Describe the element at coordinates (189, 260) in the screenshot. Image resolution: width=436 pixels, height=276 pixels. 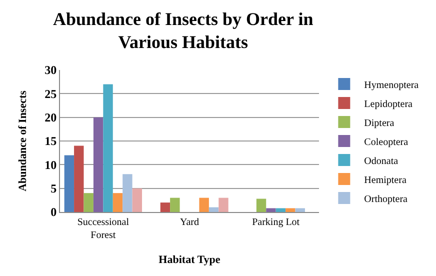
I see `x-axis-title: Habitat Type` at that location.